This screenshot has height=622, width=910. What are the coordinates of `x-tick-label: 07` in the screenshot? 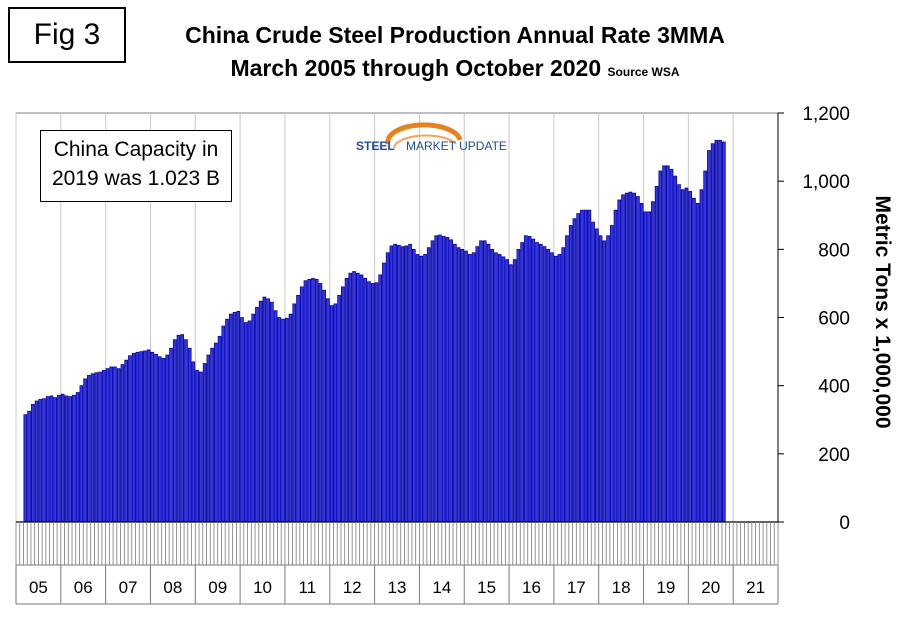 It's located at (128, 587).